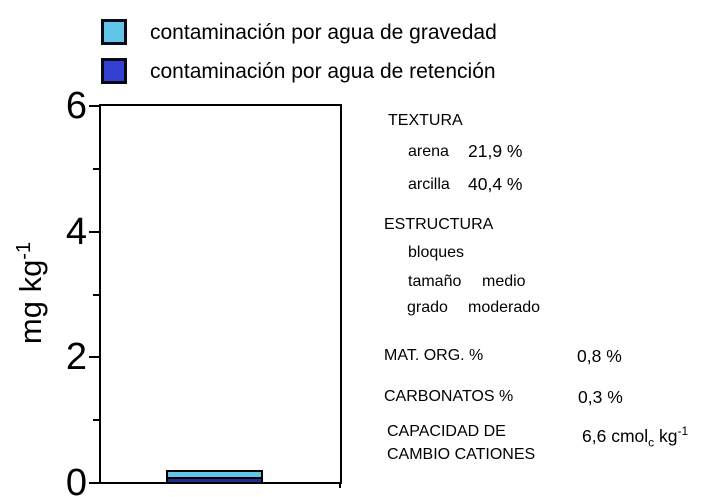 The image size is (705, 497). Describe the element at coordinates (114, 32) in the screenshot. I see `legend-swatch-gravedad` at that location.